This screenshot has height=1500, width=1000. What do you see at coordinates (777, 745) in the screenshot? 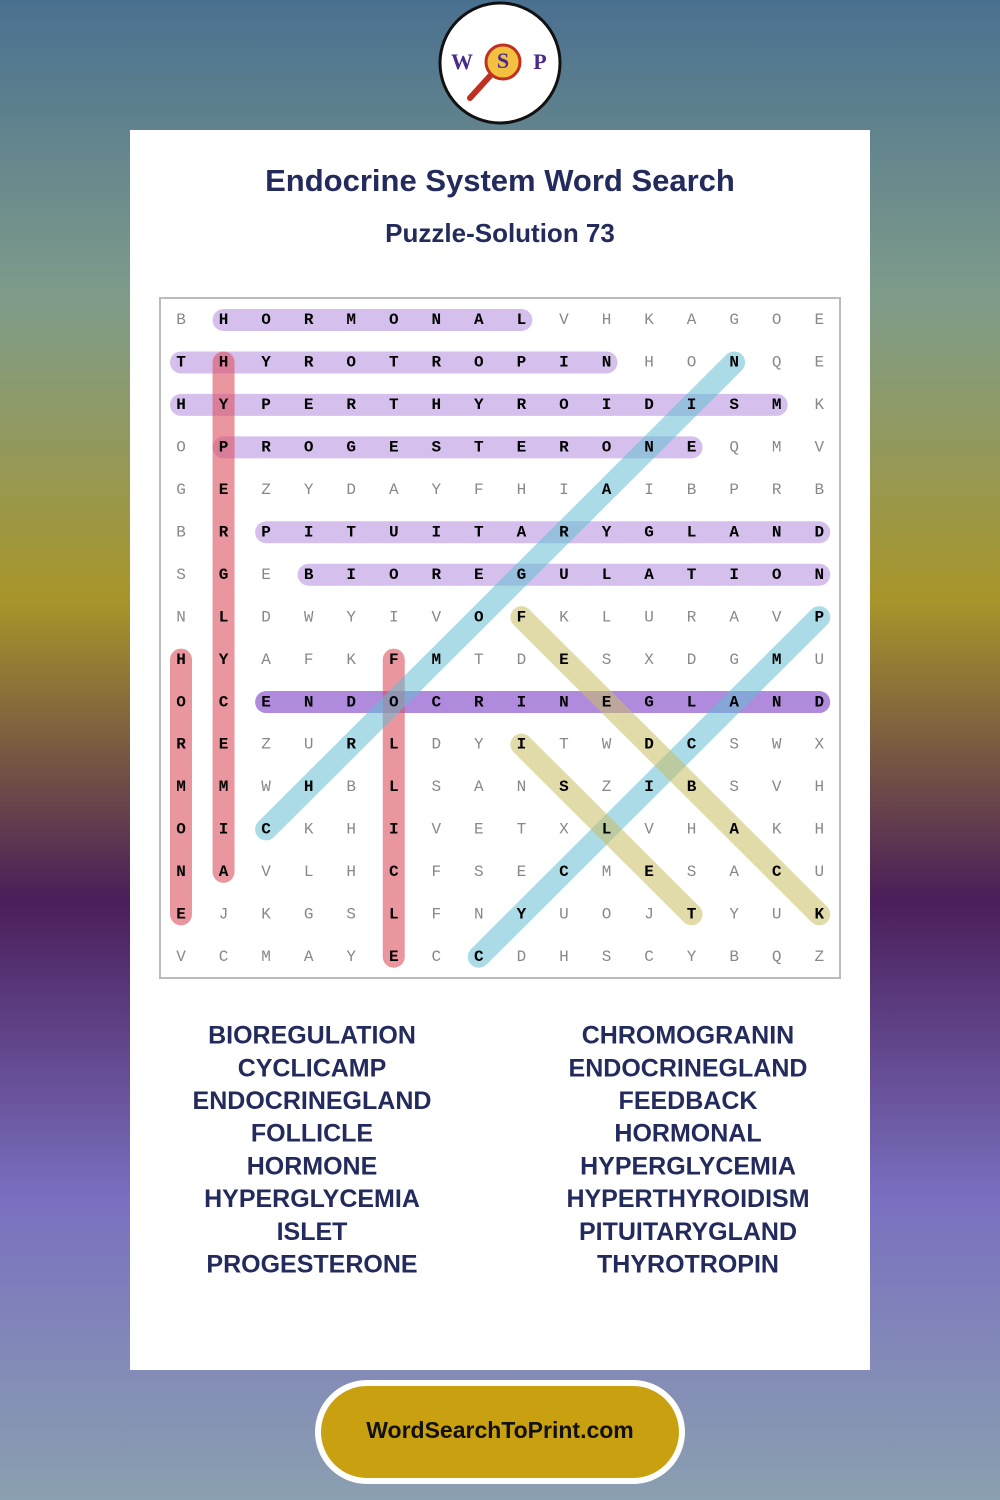
I see `grid-letter: W` at bounding box center [777, 745].